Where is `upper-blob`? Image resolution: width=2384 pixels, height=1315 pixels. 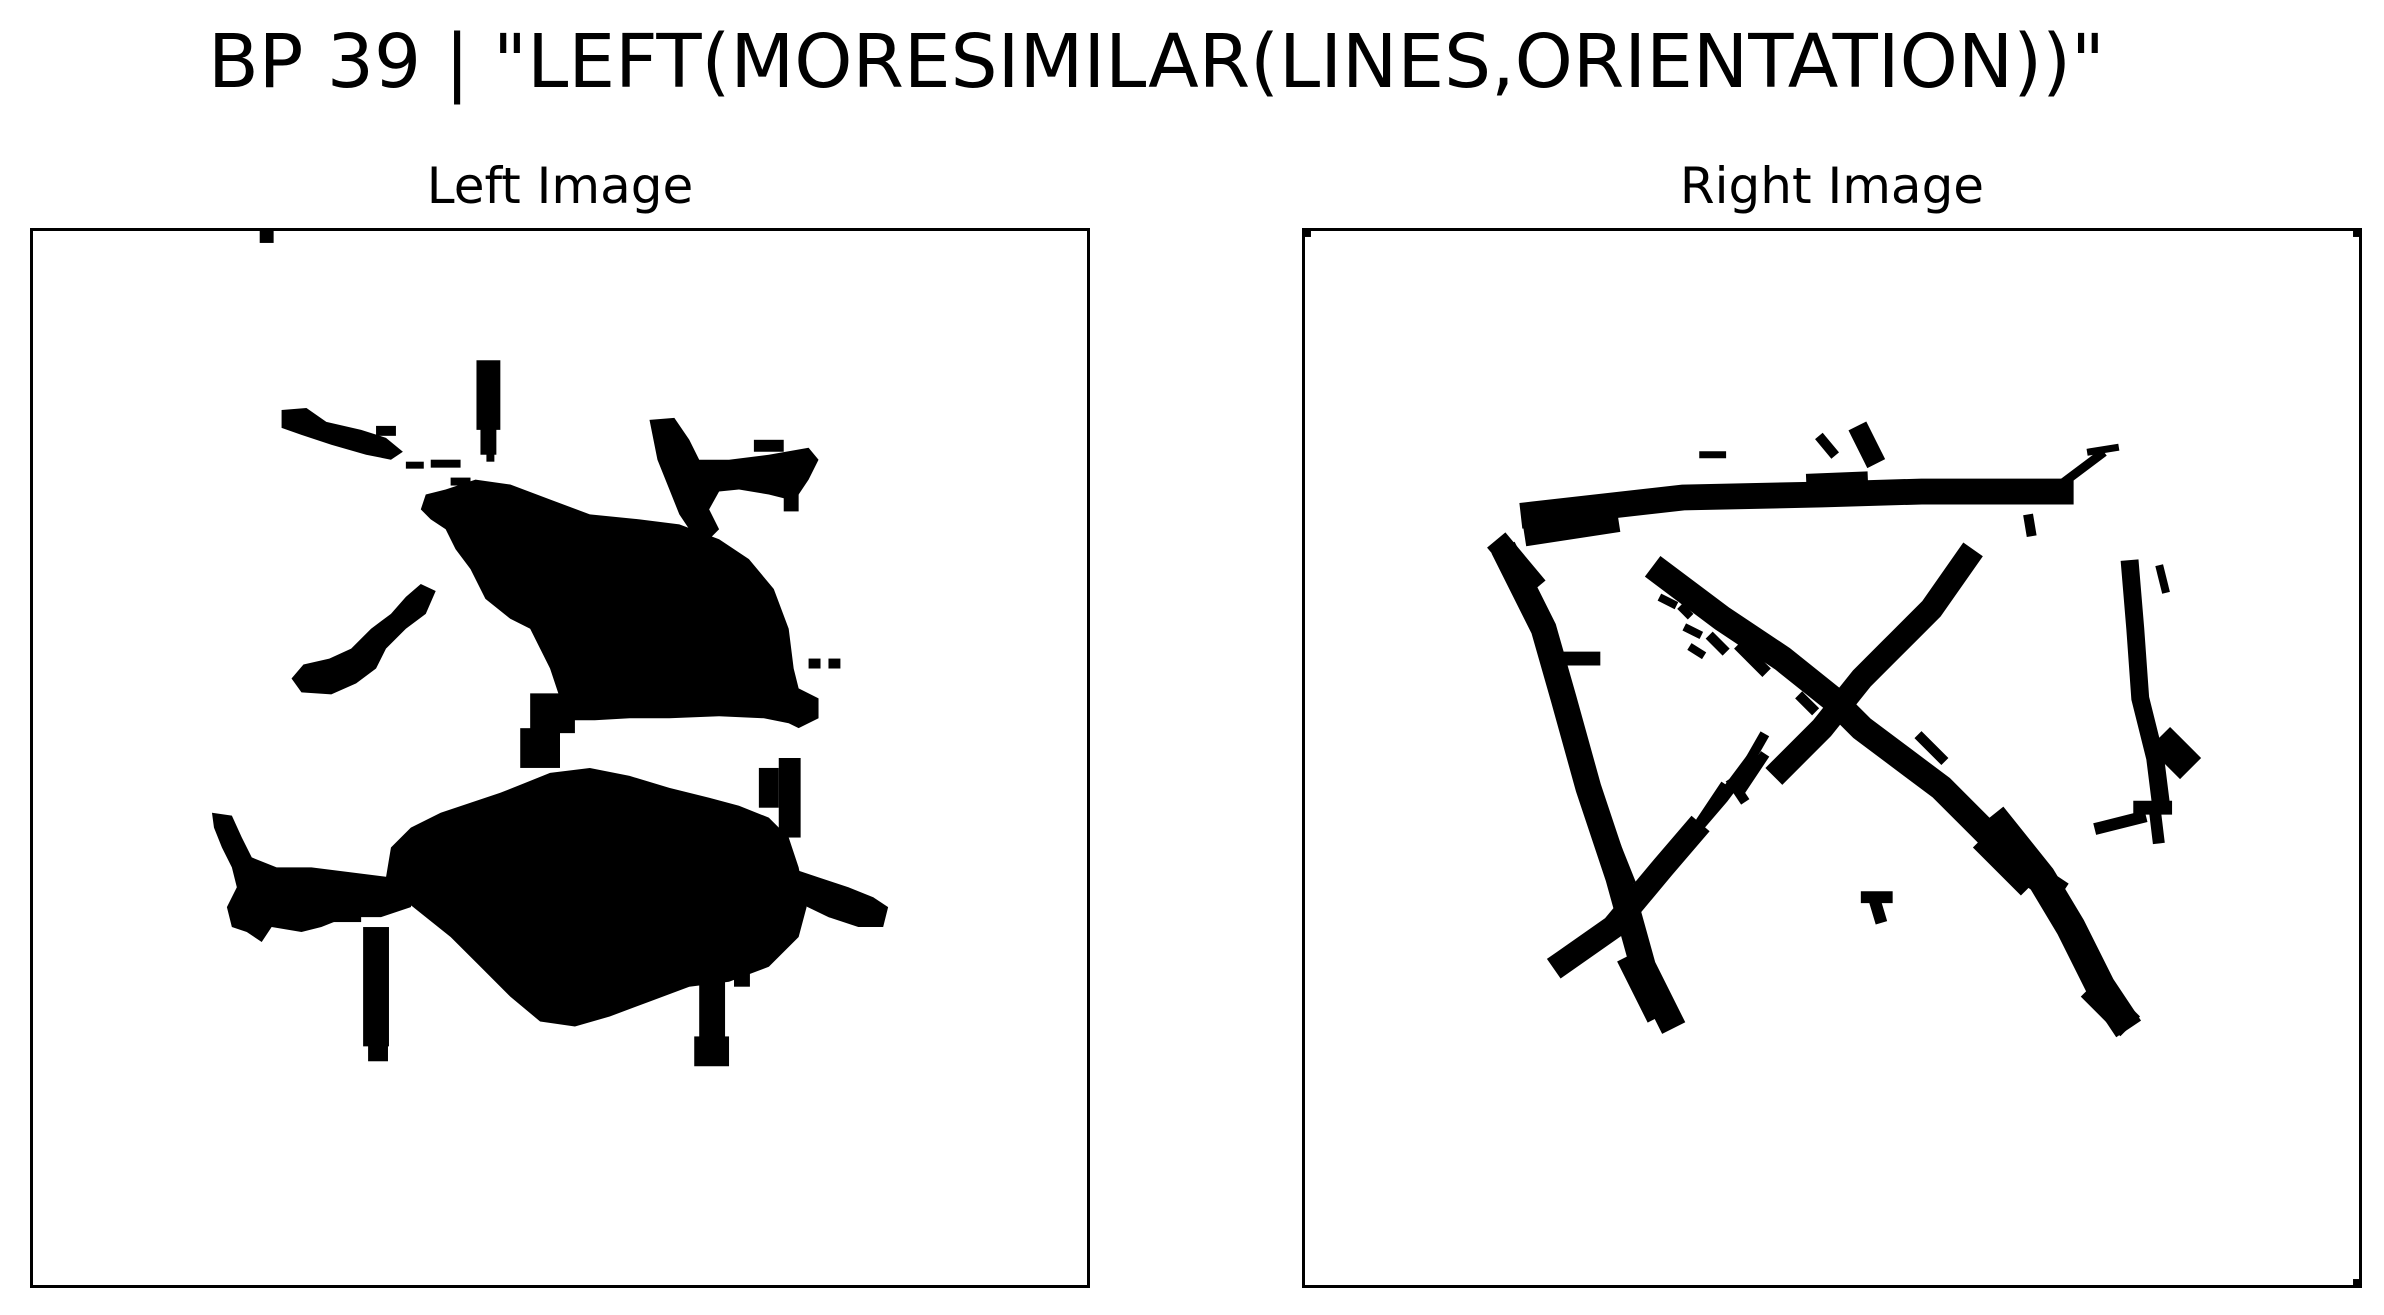
upper-blob is located at coordinates (619, 604).